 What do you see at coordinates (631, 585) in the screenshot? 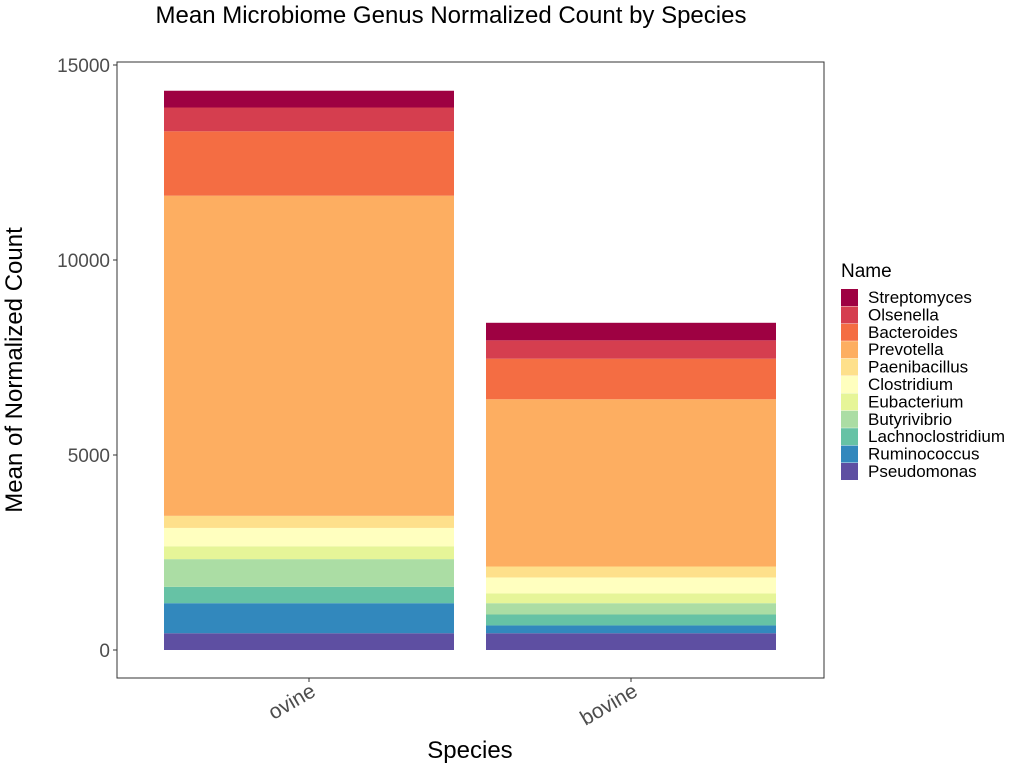
I see `bar-segment-bovine-clostridium` at bounding box center [631, 585].